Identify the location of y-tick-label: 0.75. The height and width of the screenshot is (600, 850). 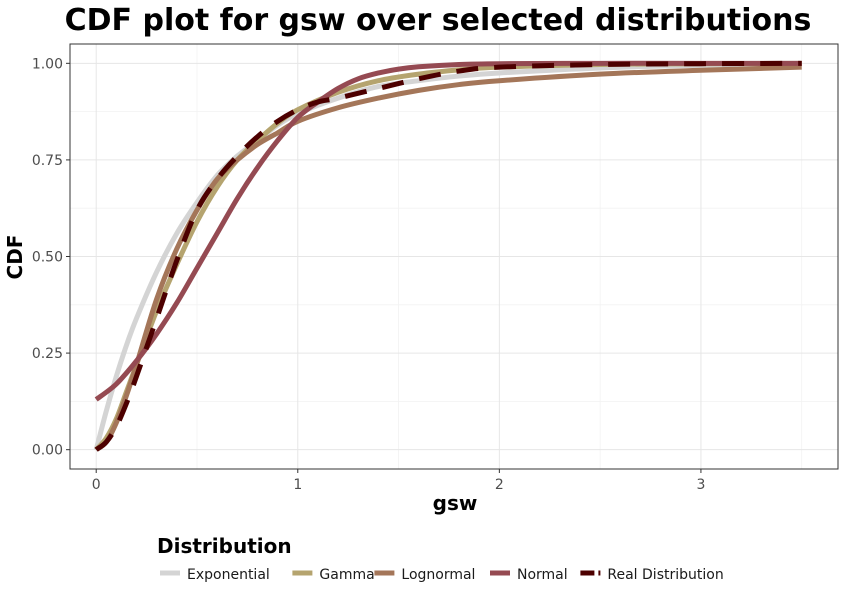
(47, 161).